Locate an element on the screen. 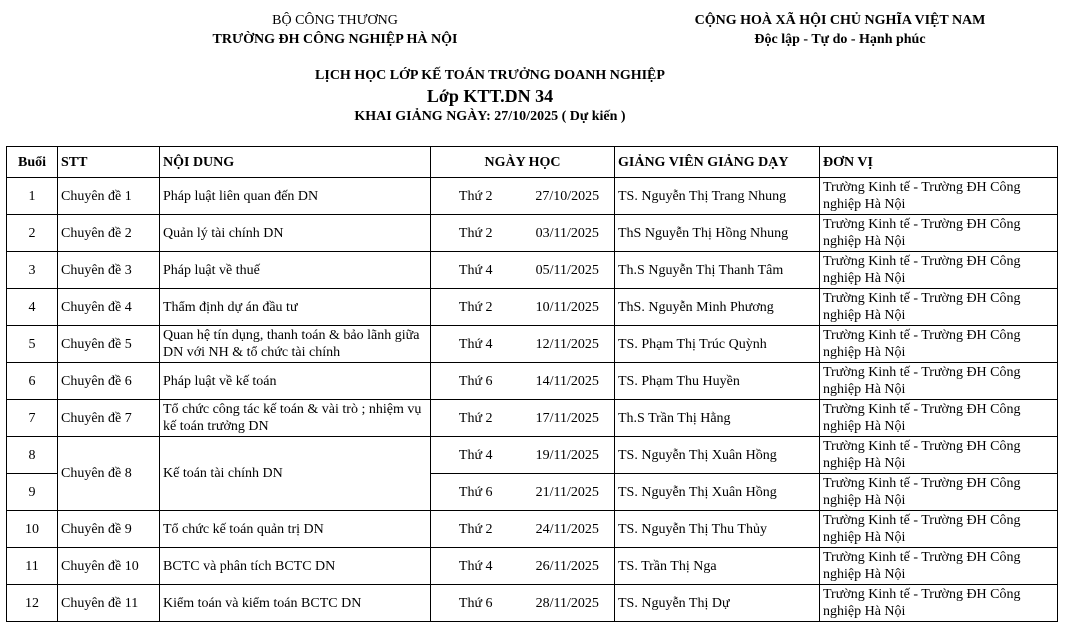 Image resolution: width=1068 pixels, height=639 pixels. cell-noidung: Quản lý tài chính DN is located at coordinates (295, 233).